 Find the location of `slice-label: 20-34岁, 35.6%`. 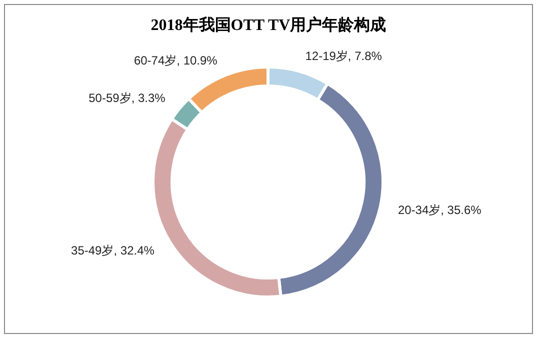

slice-label: 20-34岁, 35.6% is located at coordinates (440, 210).